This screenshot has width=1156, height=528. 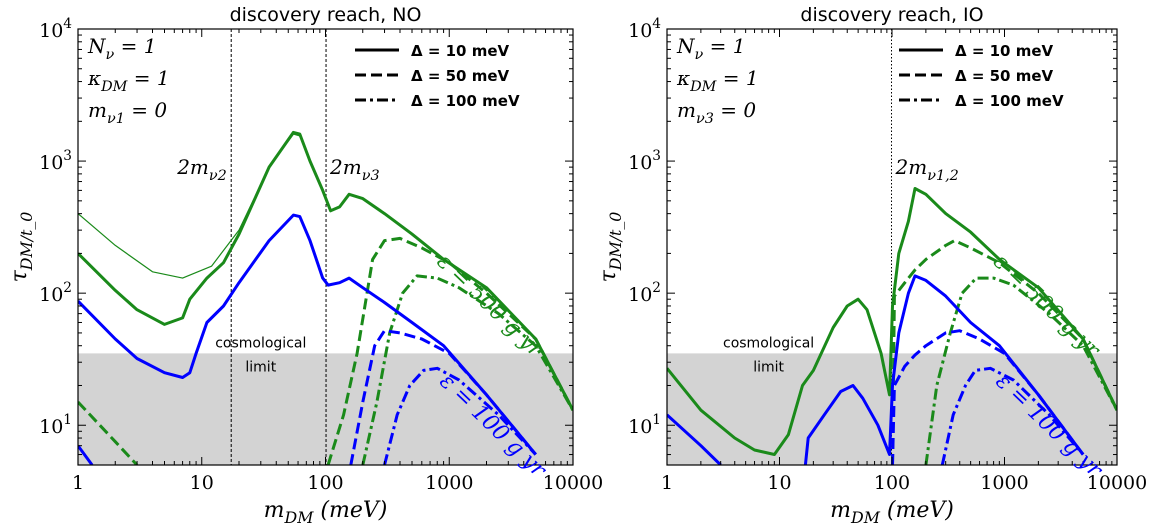 I want to click on parameter-label: mν3 = 0, so click(x=716, y=112).